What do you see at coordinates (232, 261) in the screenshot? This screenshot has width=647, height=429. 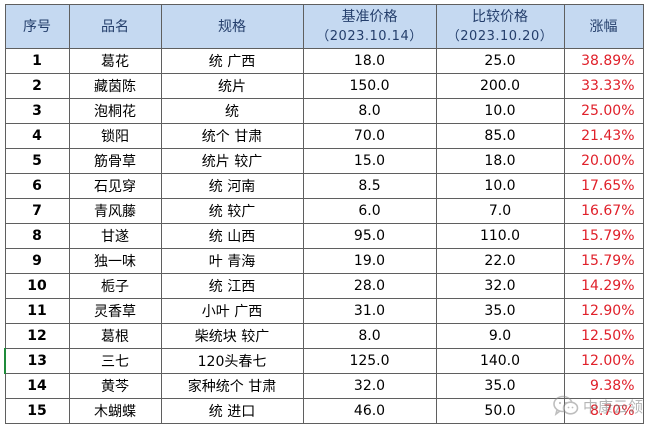 I see `cell-spec: 叶 青海` at bounding box center [232, 261].